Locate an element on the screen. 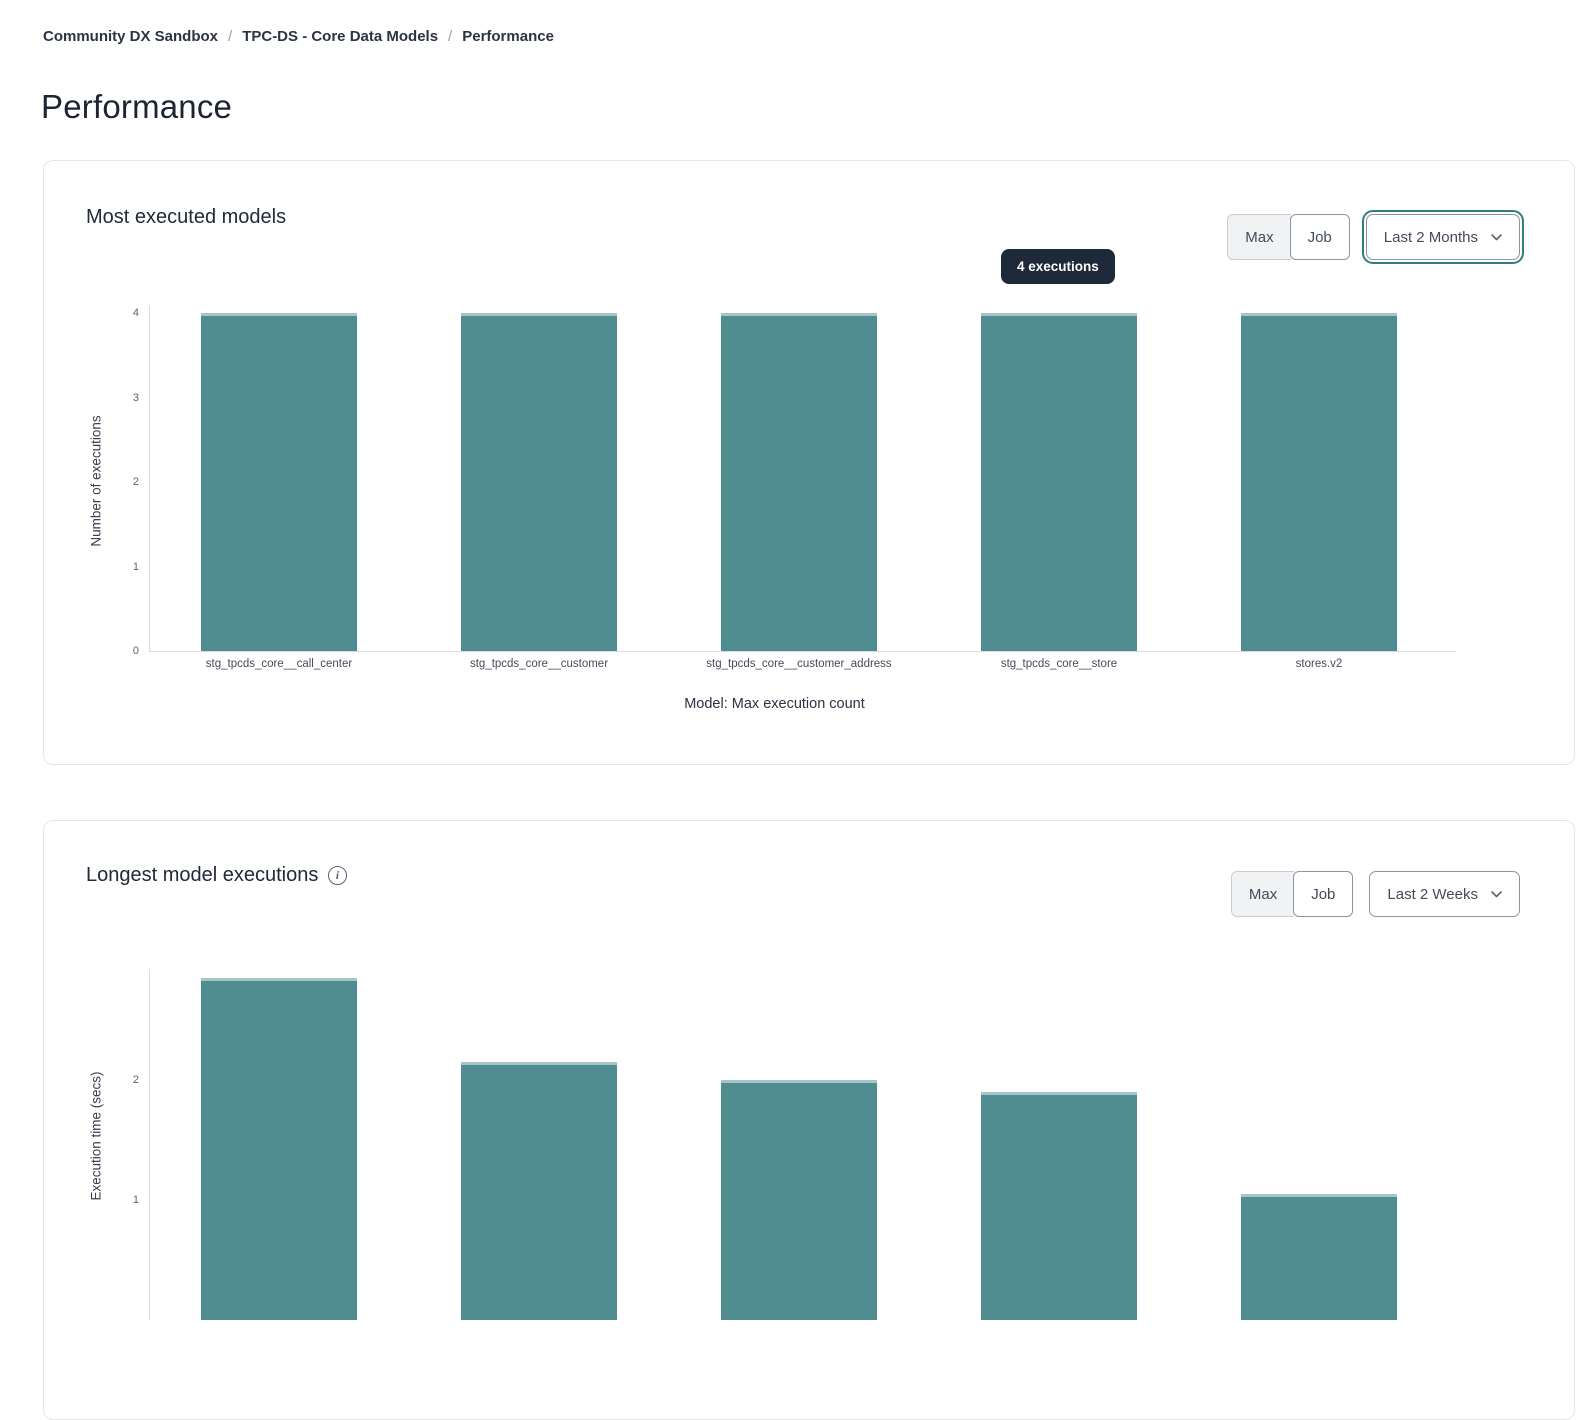  time-range-value: Last 2 Months is located at coordinates (1430, 237).